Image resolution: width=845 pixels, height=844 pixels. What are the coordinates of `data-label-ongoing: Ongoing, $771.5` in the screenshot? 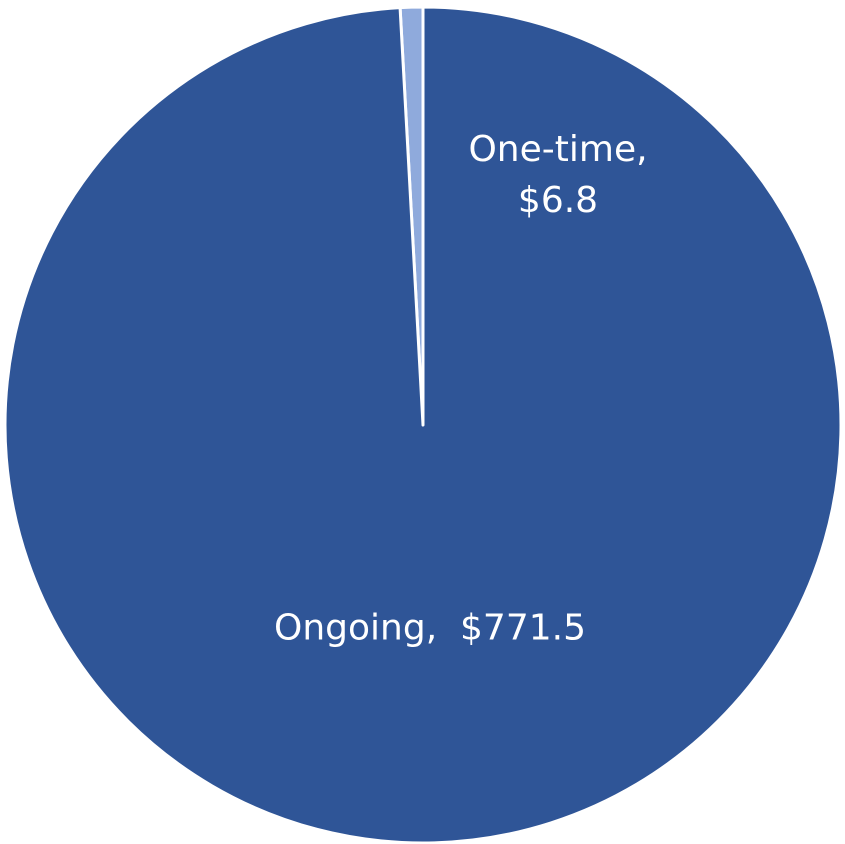 It's located at (430, 628).